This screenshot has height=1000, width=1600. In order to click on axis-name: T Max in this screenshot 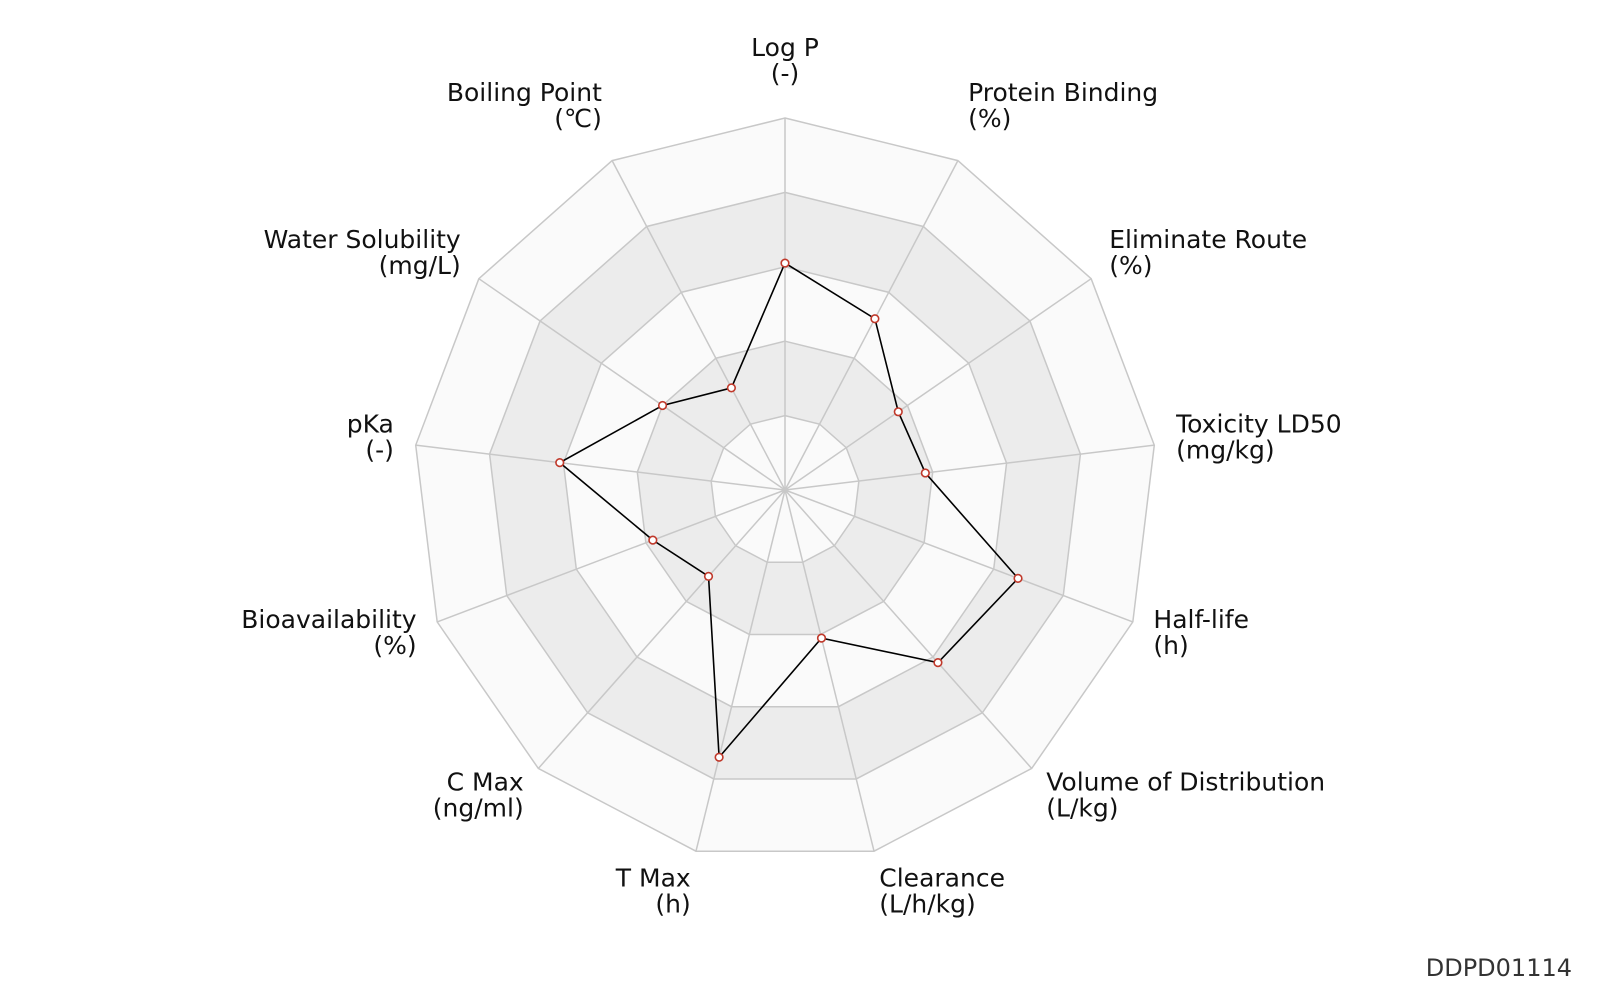, I will do `click(653, 878)`.